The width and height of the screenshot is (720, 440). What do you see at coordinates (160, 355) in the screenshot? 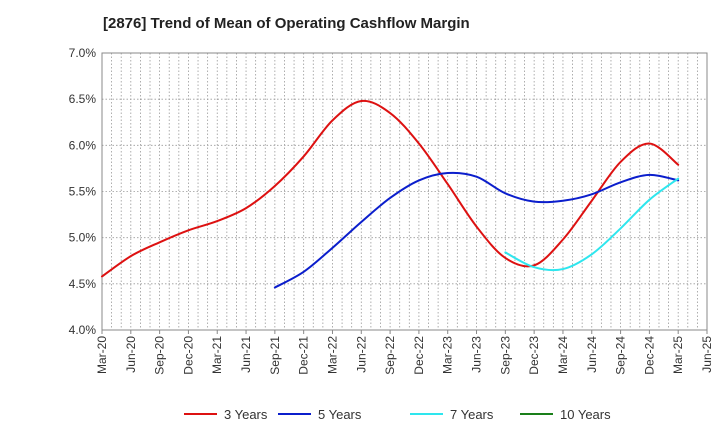
I see `x-tick-label: Sep-20` at bounding box center [160, 355].